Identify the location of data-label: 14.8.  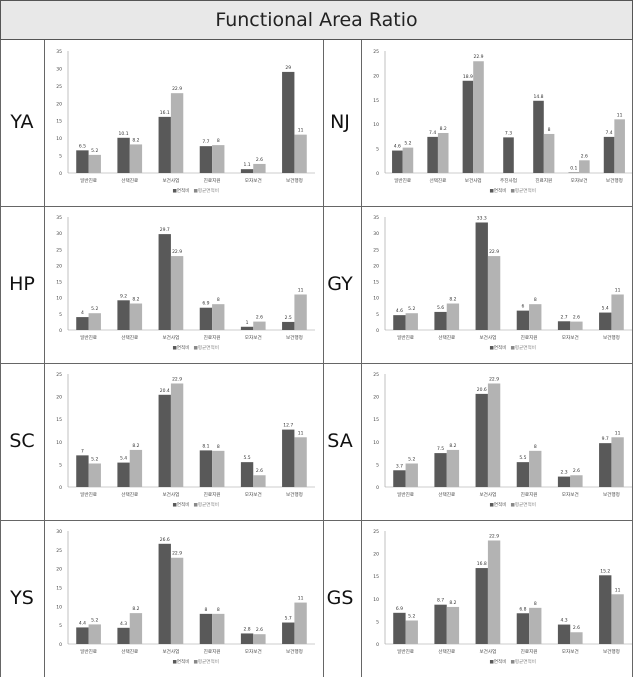
(538, 97).